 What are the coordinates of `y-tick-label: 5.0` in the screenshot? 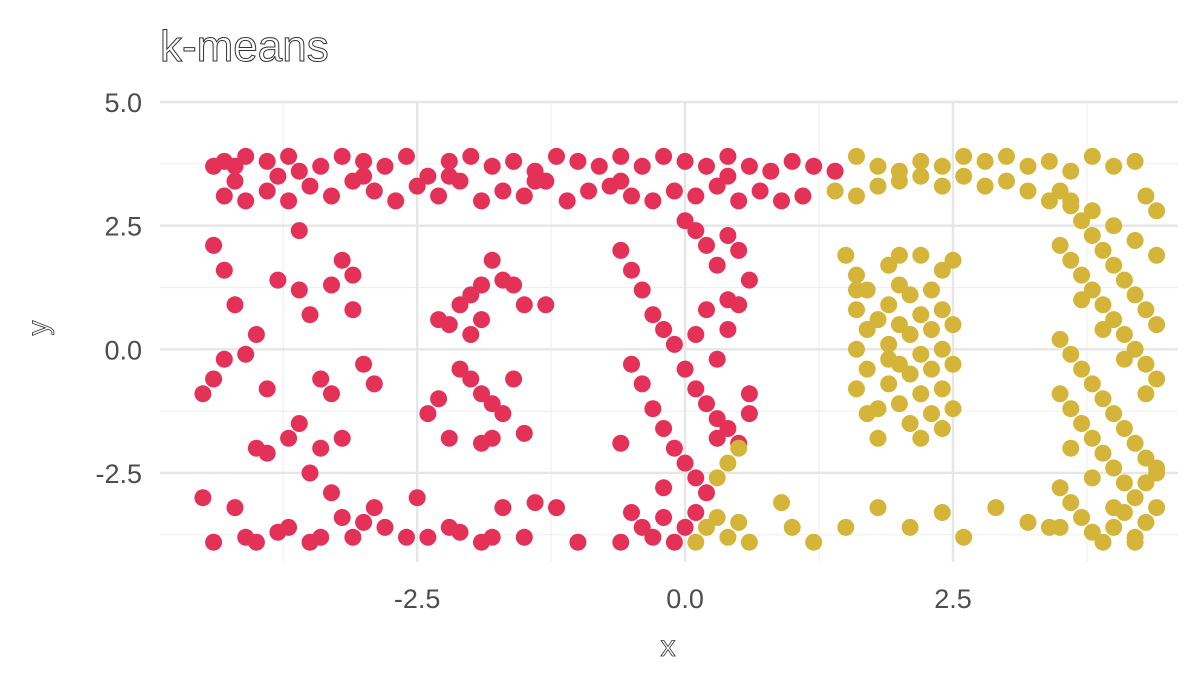 It's located at (123, 103).